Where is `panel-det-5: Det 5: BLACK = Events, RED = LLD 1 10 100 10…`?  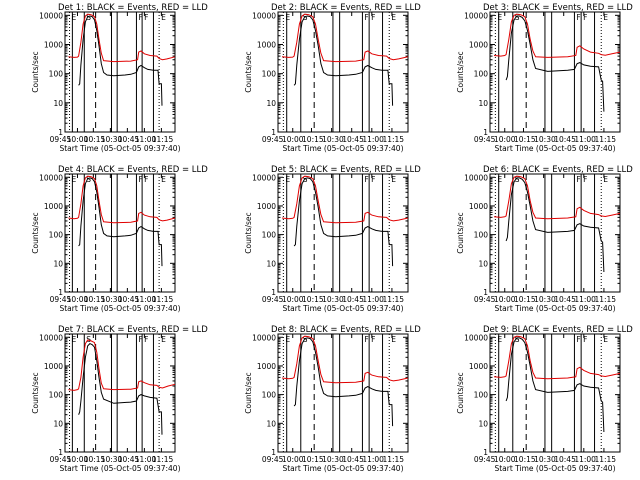
panel-det-5: Det 5: BLACK = Events, RED = LLD 1 10 100 10… is located at coordinates (332, 239).